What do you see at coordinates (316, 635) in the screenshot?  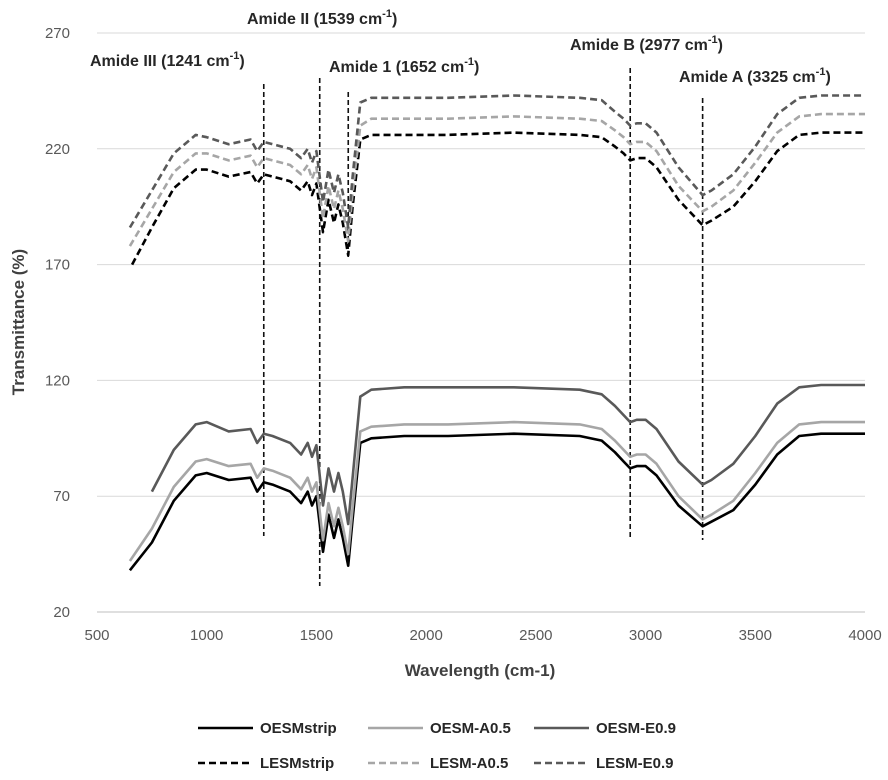 I see `x-tick-label-1500: 1500` at bounding box center [316, 635].